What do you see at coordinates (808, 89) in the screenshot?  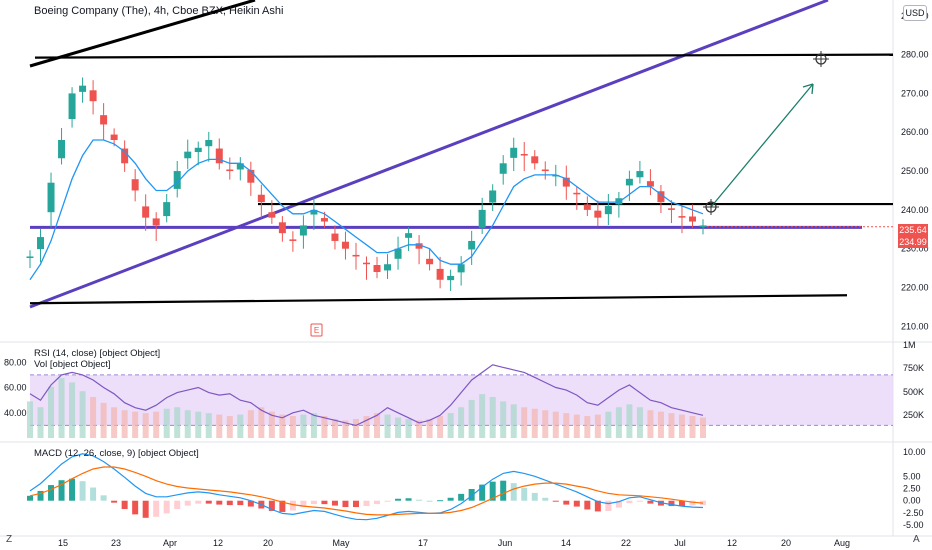 I see `projection-arrow-head` at bounding box center [808, 89].